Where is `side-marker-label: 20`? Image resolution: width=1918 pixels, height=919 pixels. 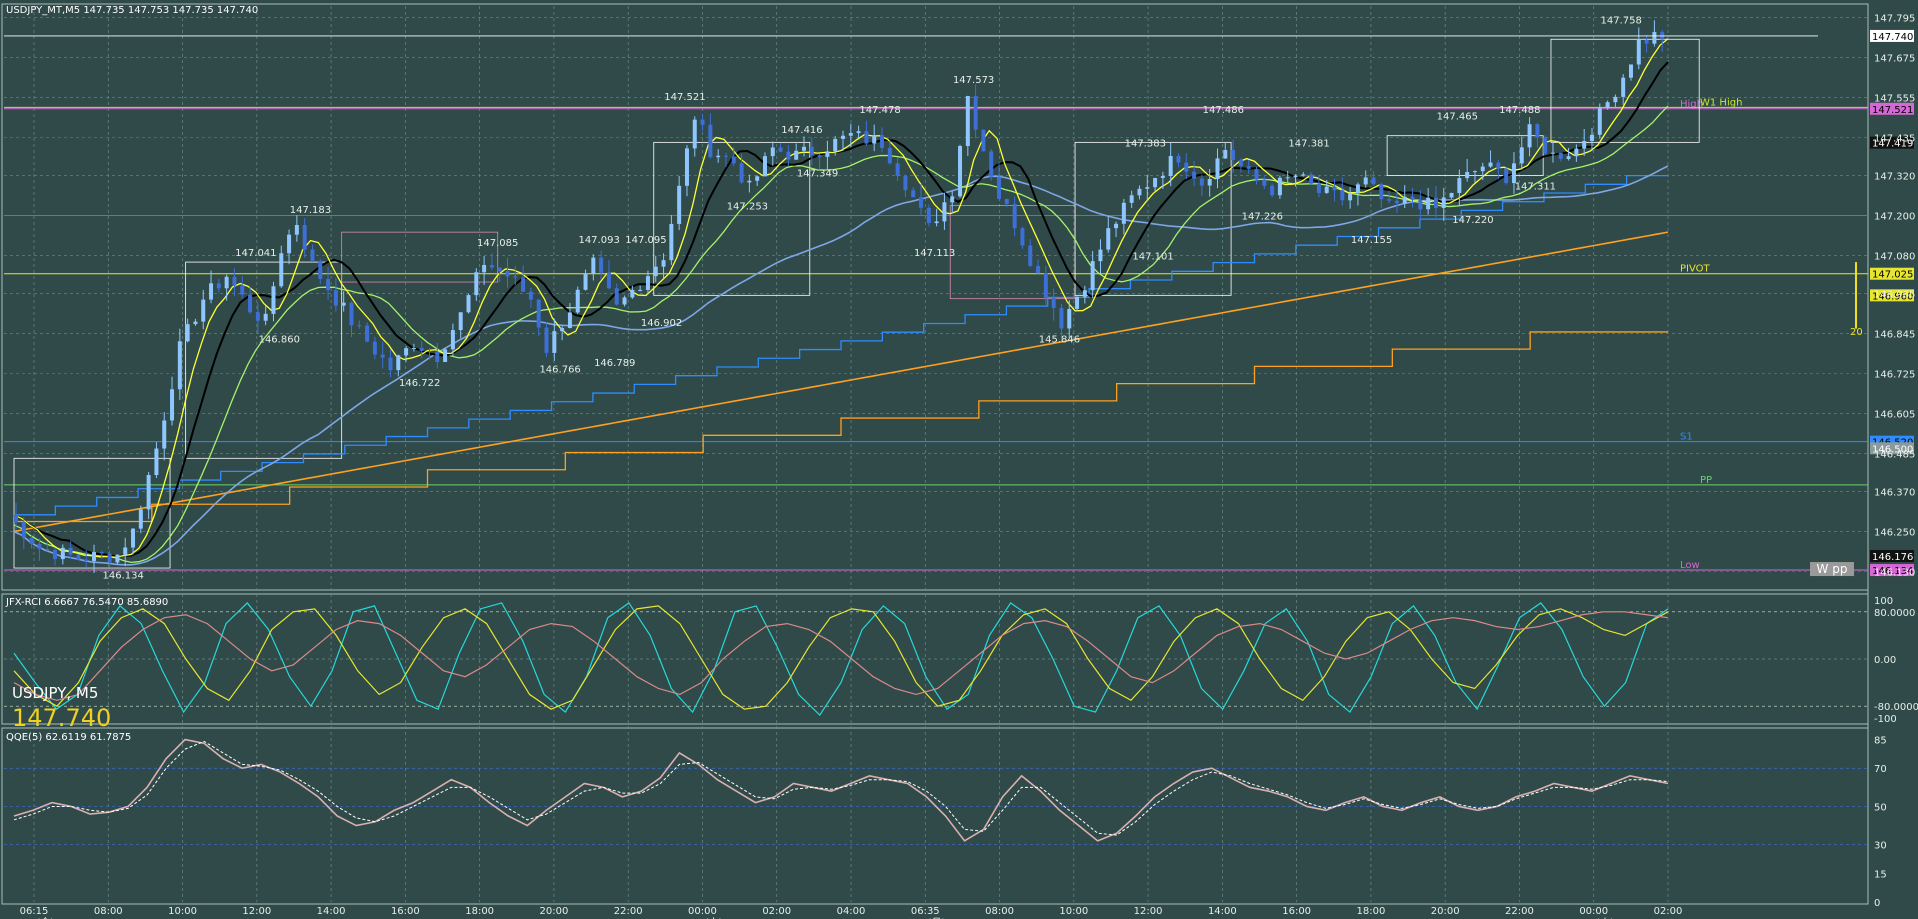 side-marker-label: 20 is located at coordinates (1856, 332).